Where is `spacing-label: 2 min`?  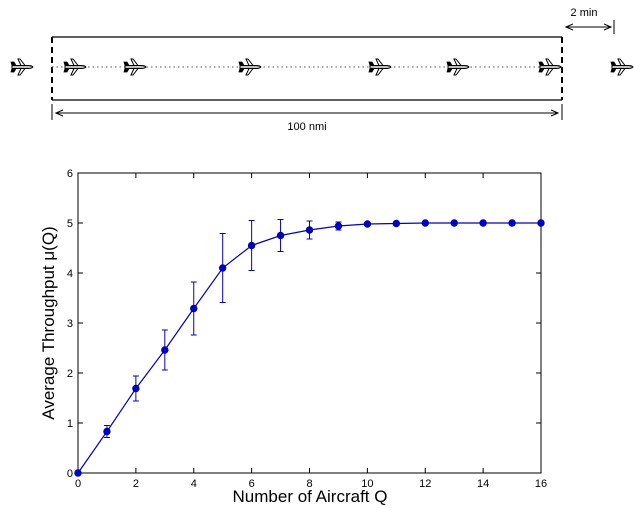
spacing-label: 2 min is located at coordinates (584, 13).